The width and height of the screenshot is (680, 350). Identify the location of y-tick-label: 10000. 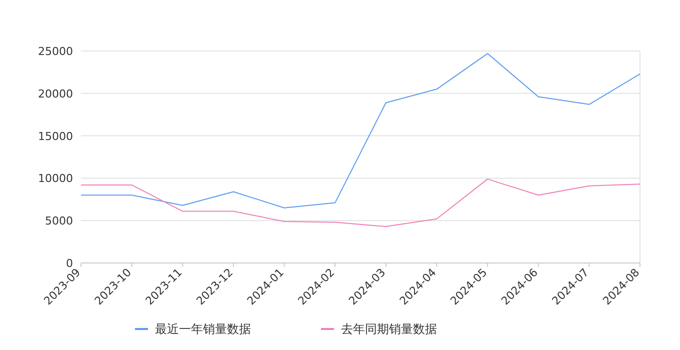
(55, 179).